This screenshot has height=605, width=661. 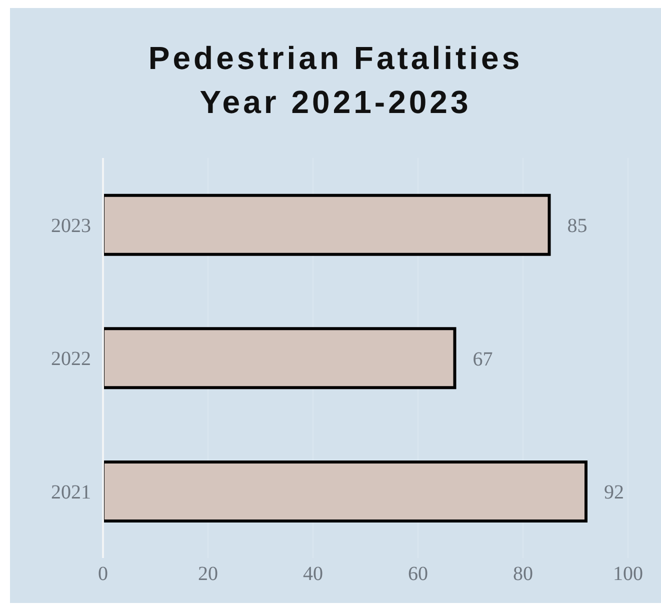 What do you see at coordinates (71, 492) in the screenshot?
I see `y-tick-label: 2021` at bounding box center [71, 492].